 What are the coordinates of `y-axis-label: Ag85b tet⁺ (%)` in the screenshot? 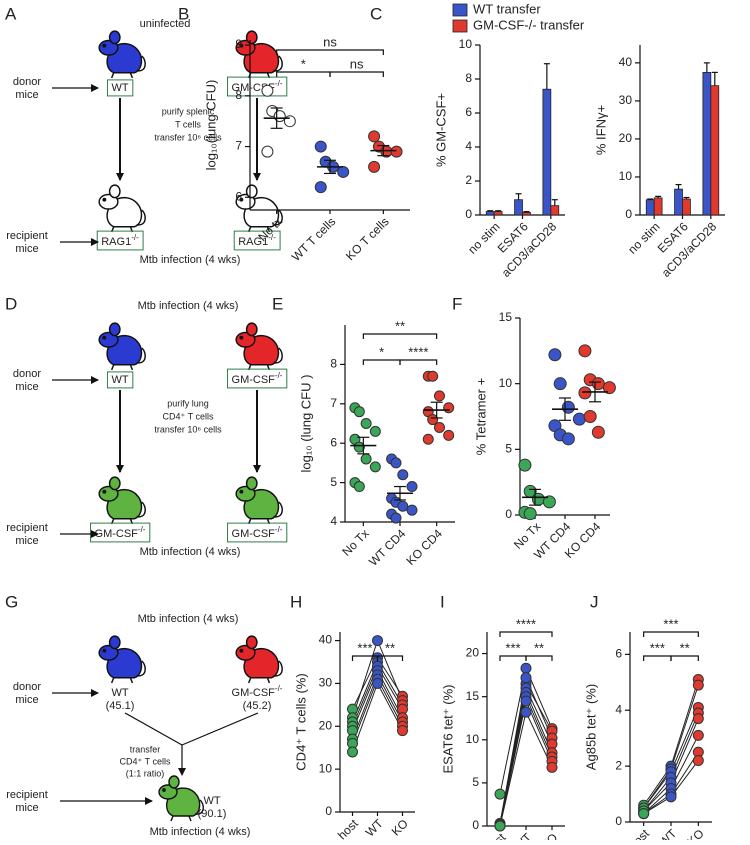 It's located at (590, 727).